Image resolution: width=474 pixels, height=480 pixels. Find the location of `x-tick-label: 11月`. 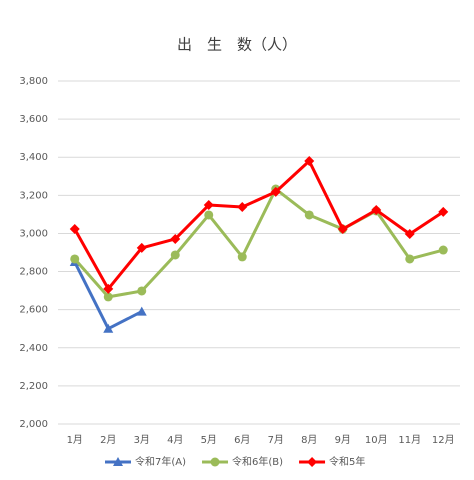

x-tick-label: 11月 is located at coordinates (409, 440).